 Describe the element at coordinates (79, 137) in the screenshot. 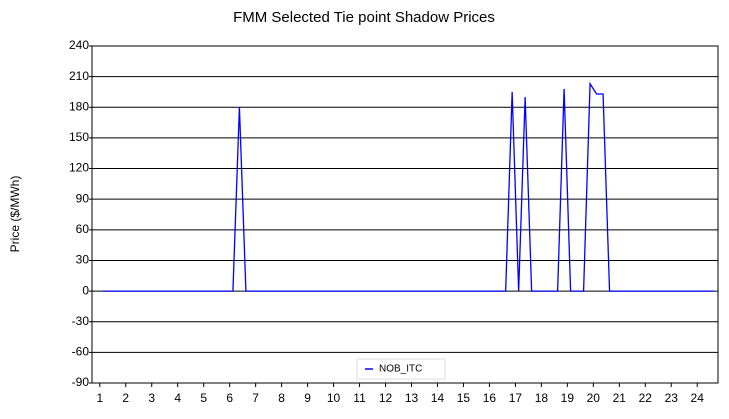

I see `y-tick-label: 150` at that location.